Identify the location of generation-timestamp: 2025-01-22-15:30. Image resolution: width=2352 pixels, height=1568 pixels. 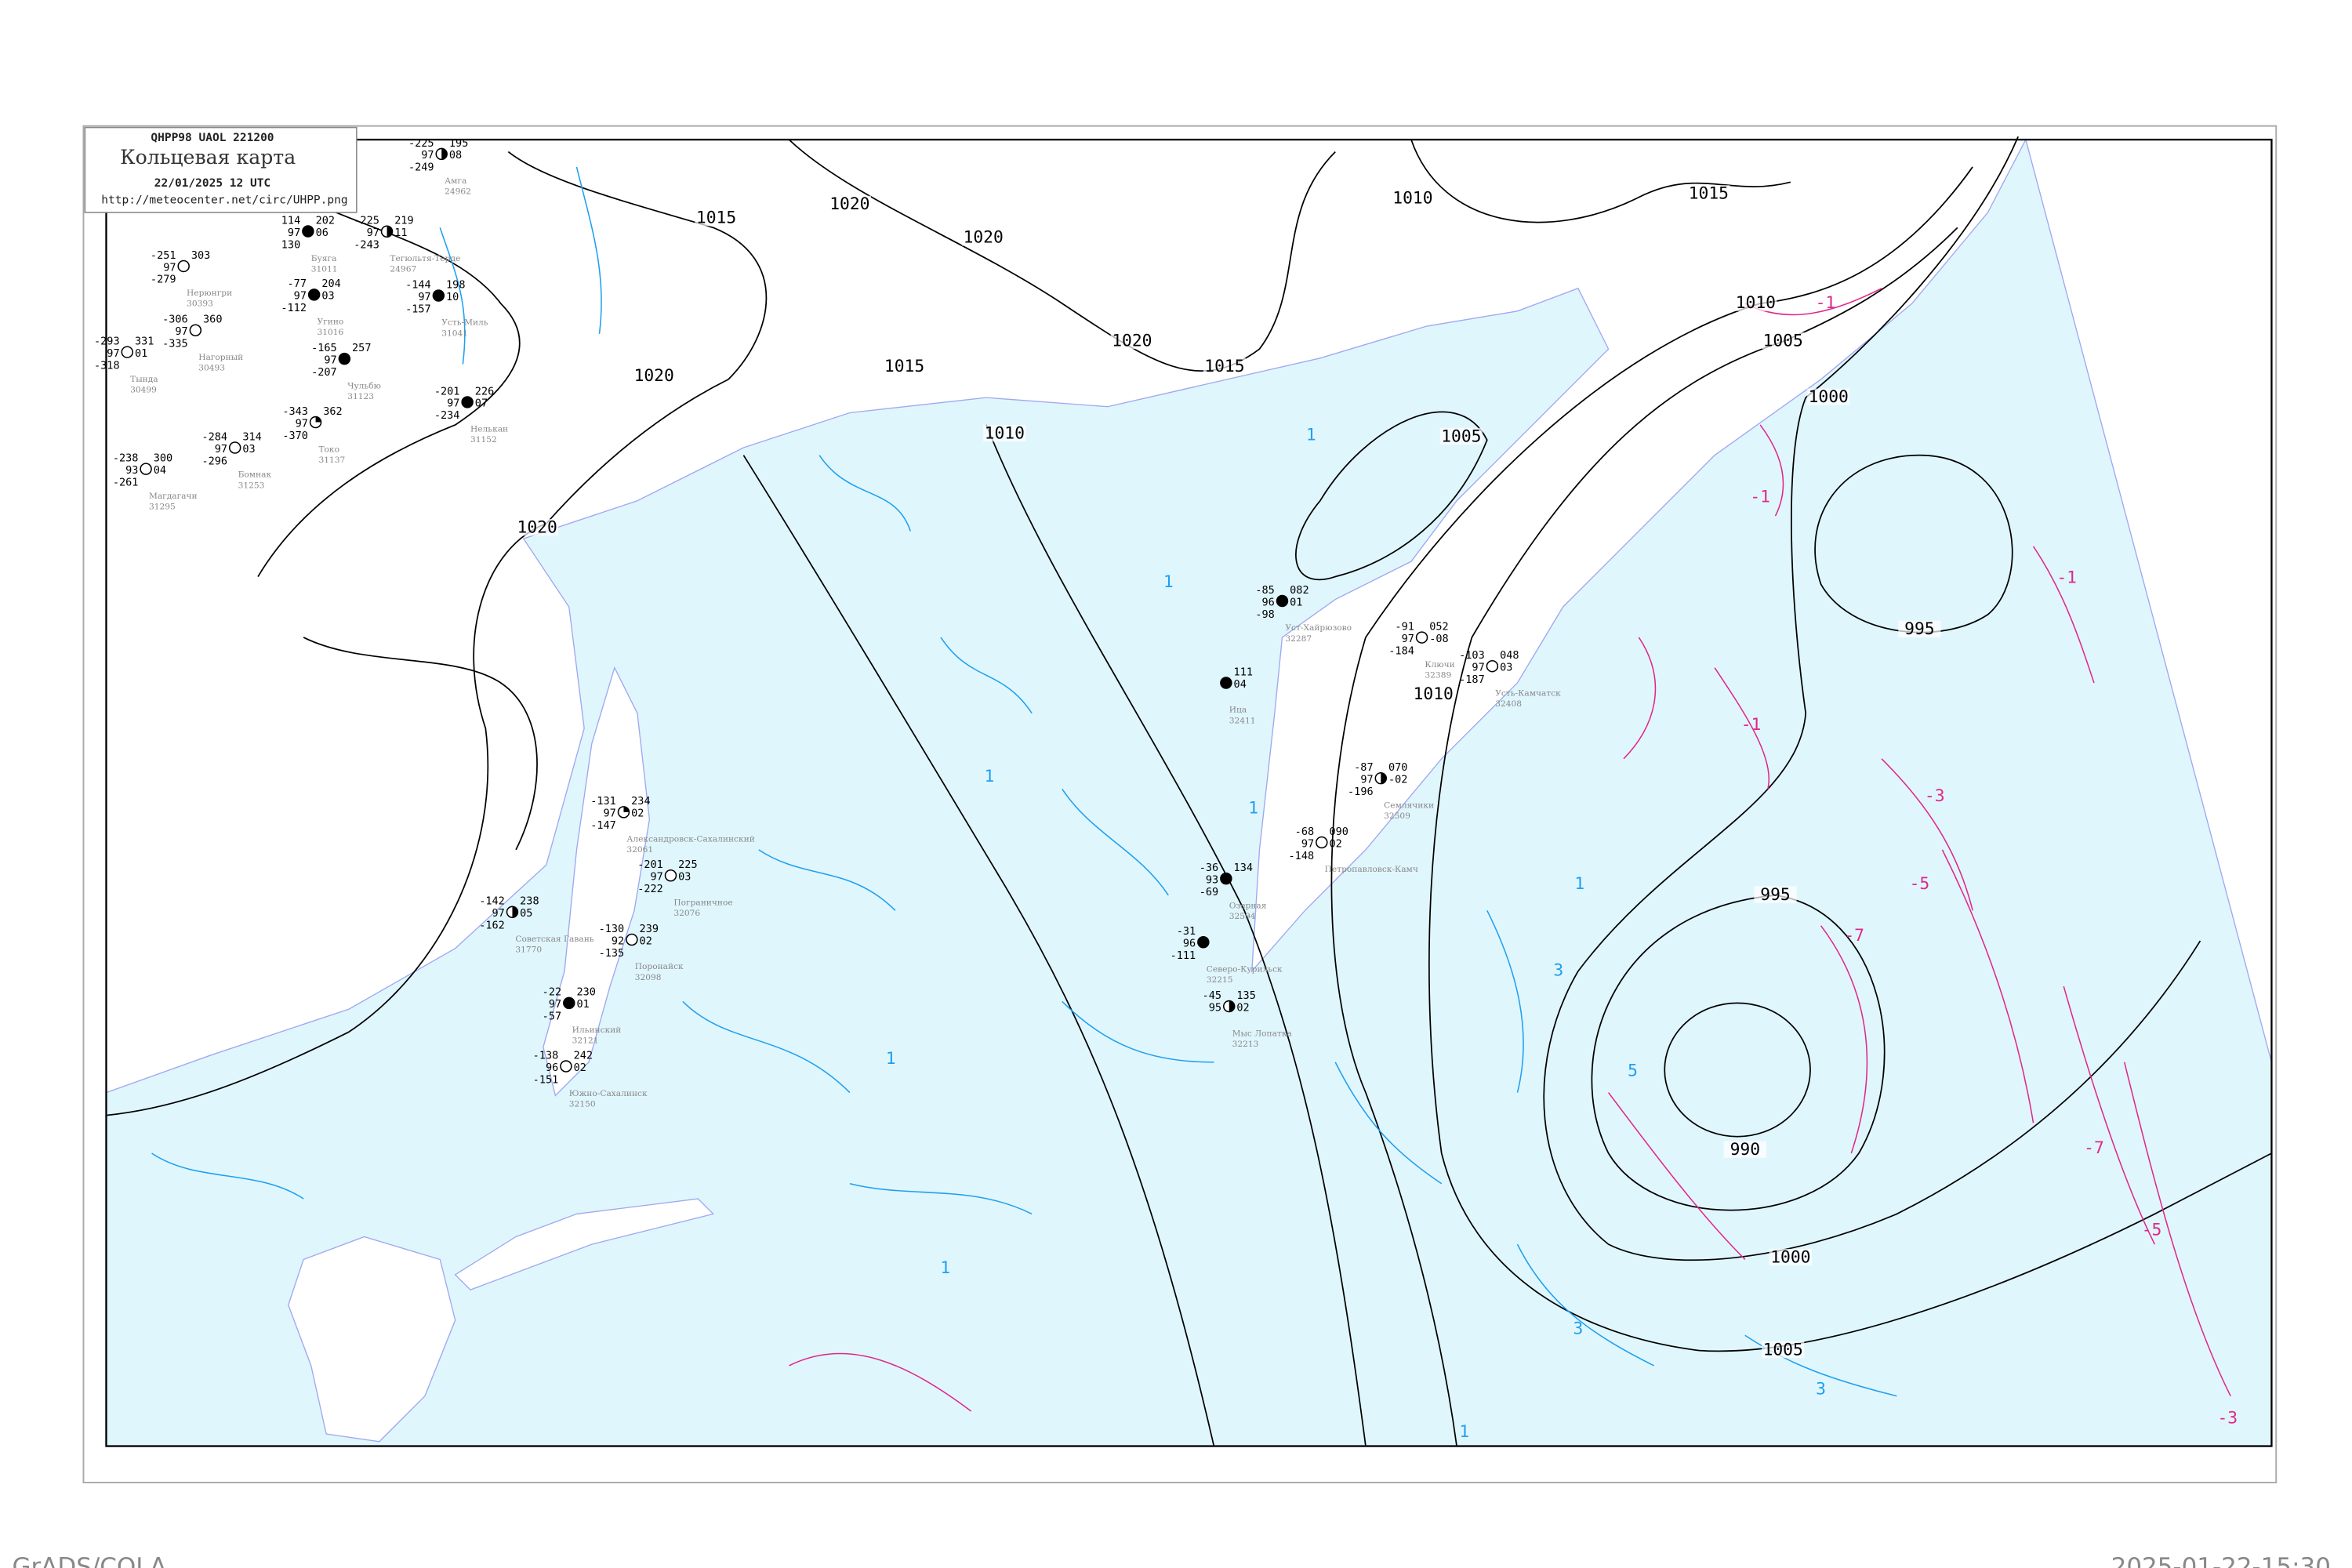
(2221, 1560).